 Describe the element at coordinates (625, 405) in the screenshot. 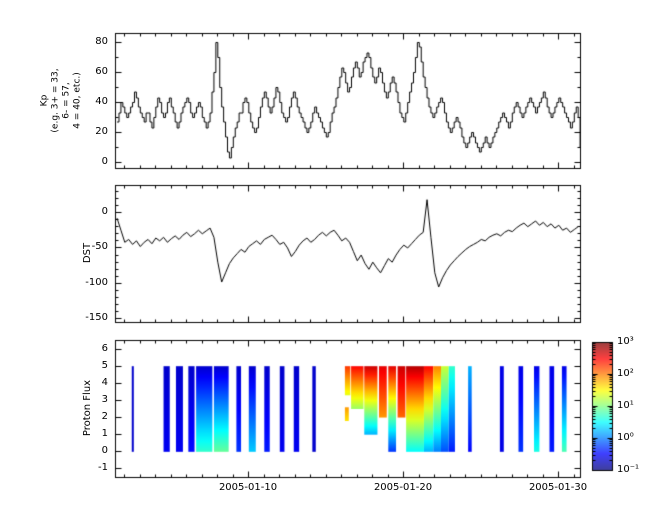

I see `colorbar-tick-label: 10¹` at that location.